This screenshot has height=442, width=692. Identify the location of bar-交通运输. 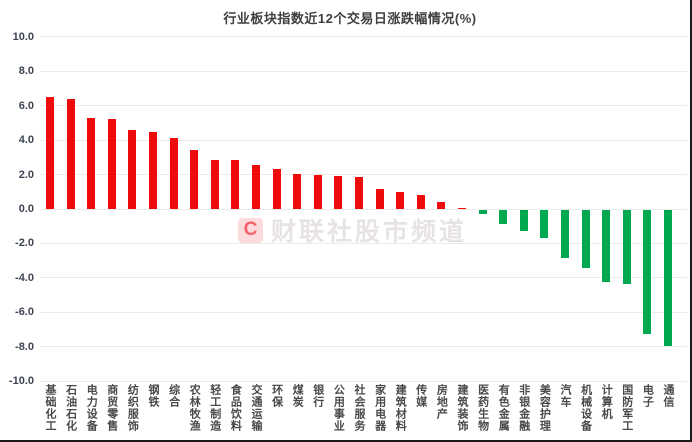
(256, 187).